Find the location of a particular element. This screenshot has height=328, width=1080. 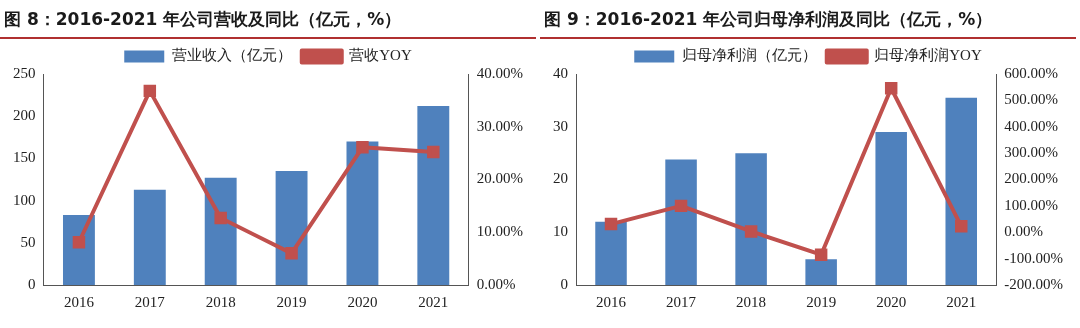

y2-tick-label: 20.00% is located at coordinates (499, 178).